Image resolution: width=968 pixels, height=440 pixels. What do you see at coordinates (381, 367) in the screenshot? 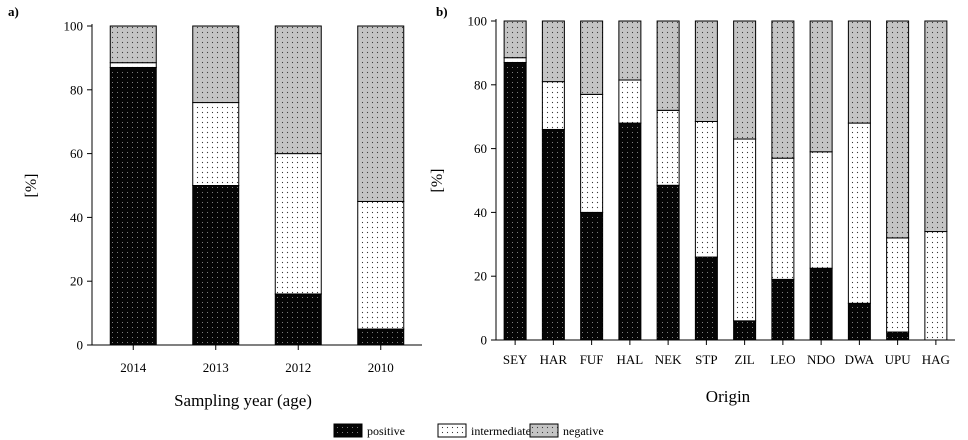
I see `x-tick-label: 2010` at bounding box center [381, 367].